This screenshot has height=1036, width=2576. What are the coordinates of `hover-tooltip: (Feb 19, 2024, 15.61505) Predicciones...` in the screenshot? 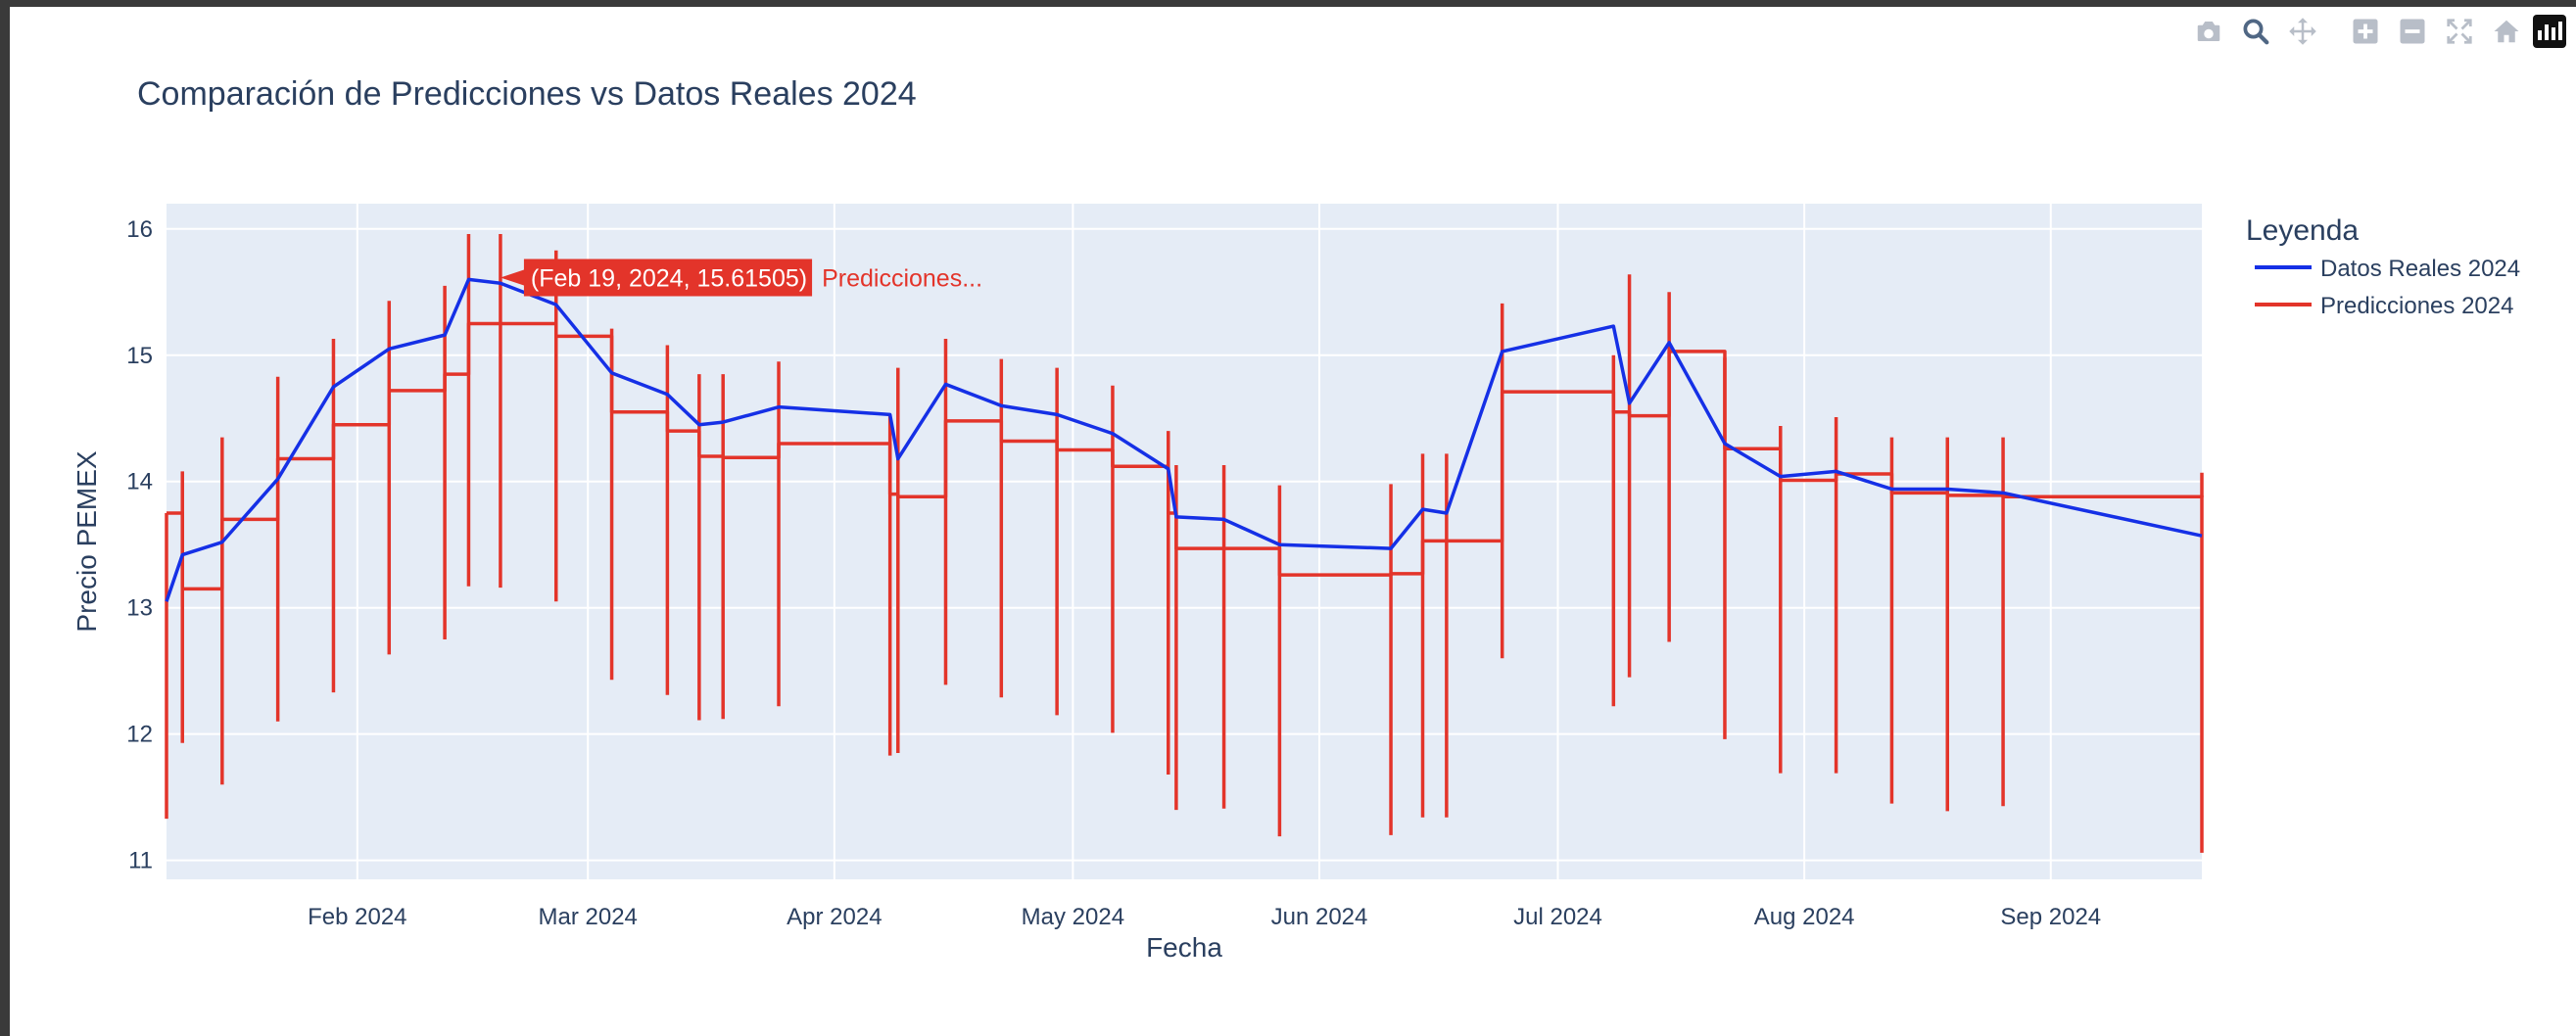 It's located at (741, 278).